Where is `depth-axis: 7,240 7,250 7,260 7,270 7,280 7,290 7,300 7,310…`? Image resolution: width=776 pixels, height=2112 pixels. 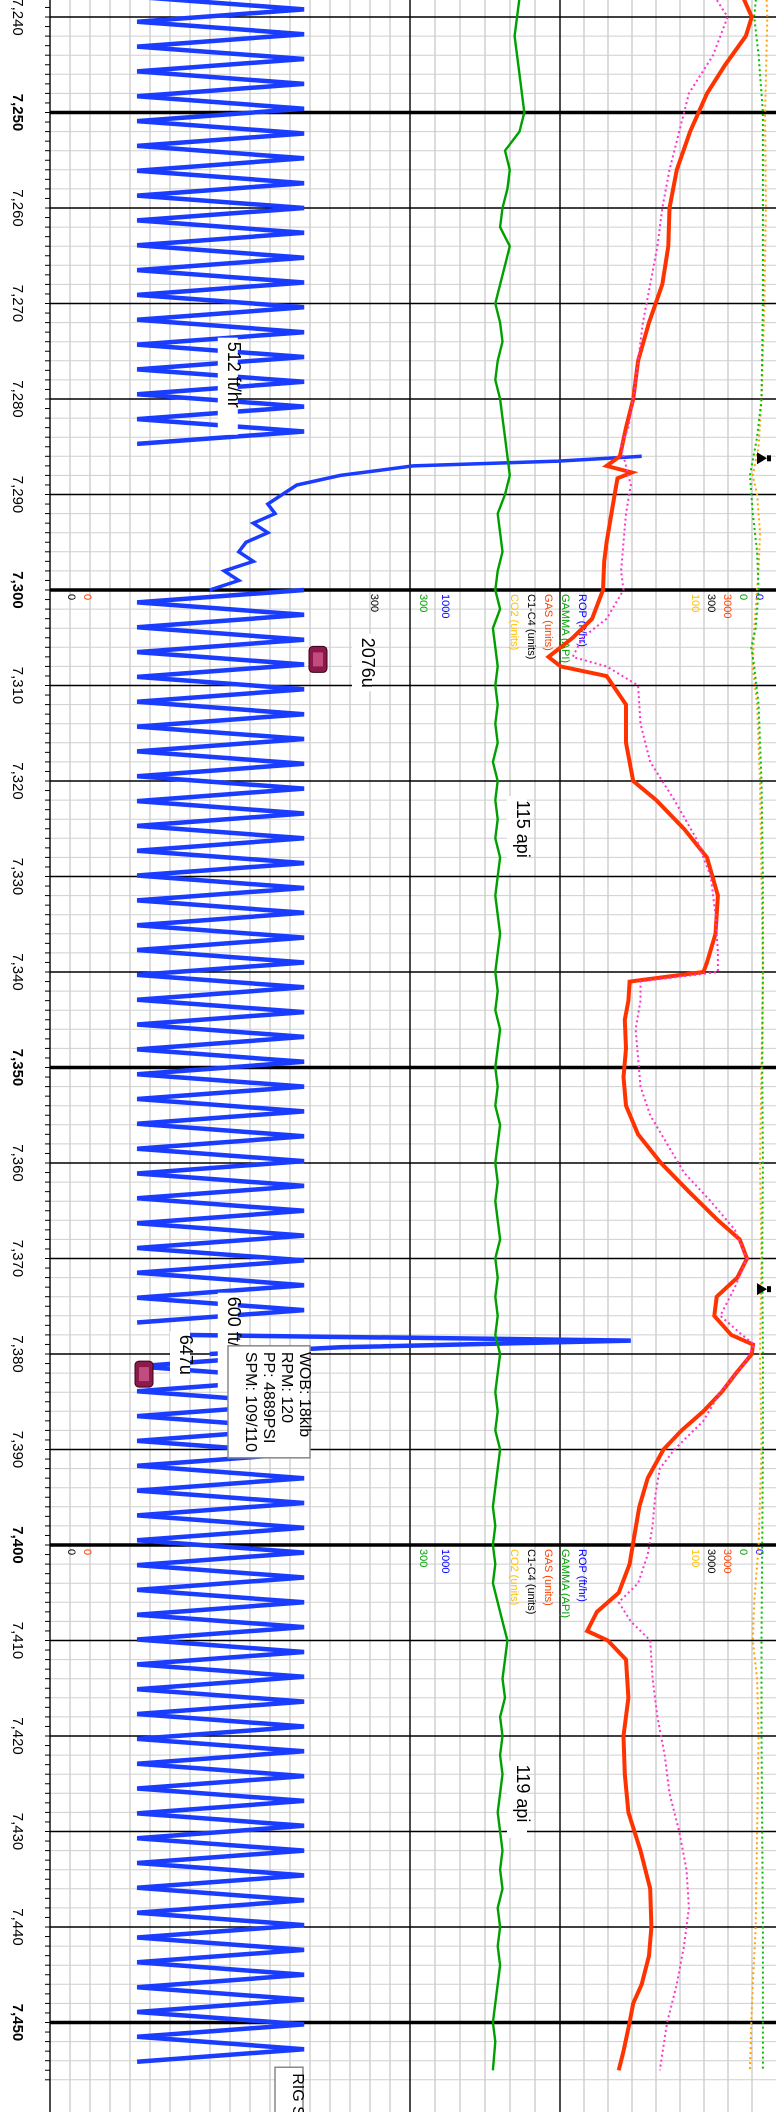 depth-axis: 7,240 7,250 7,260 7,270 7,280 7,290 7,300 7,310… is located at coordinates (17, 1020).